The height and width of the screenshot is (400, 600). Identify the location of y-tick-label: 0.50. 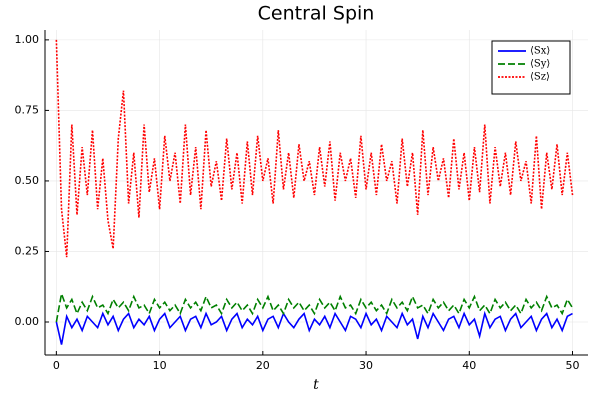
(27, 180).